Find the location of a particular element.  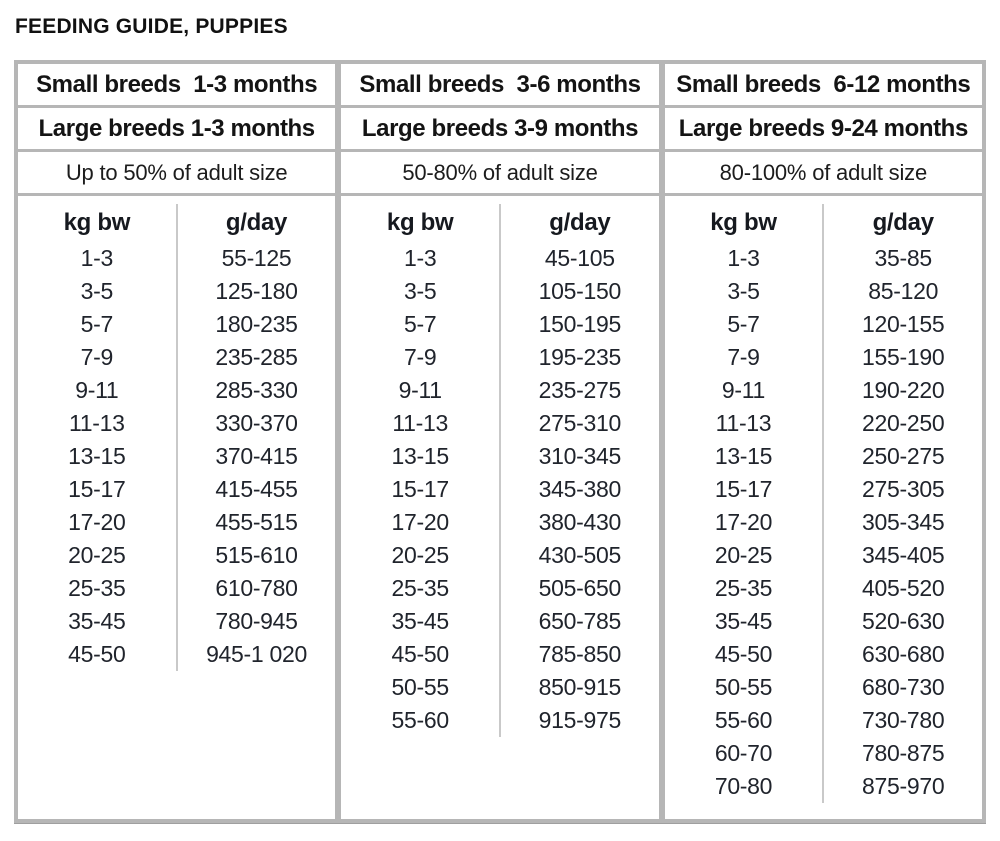

g-day-value: 610-780 is located at coordinates (256, 588).